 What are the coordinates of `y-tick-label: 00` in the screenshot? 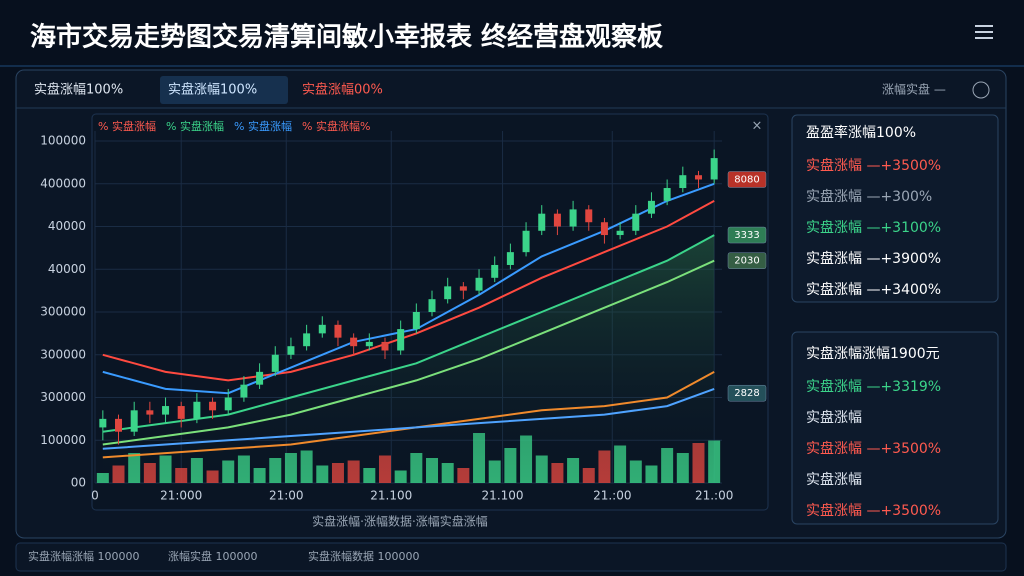 It's located at (78, 483).